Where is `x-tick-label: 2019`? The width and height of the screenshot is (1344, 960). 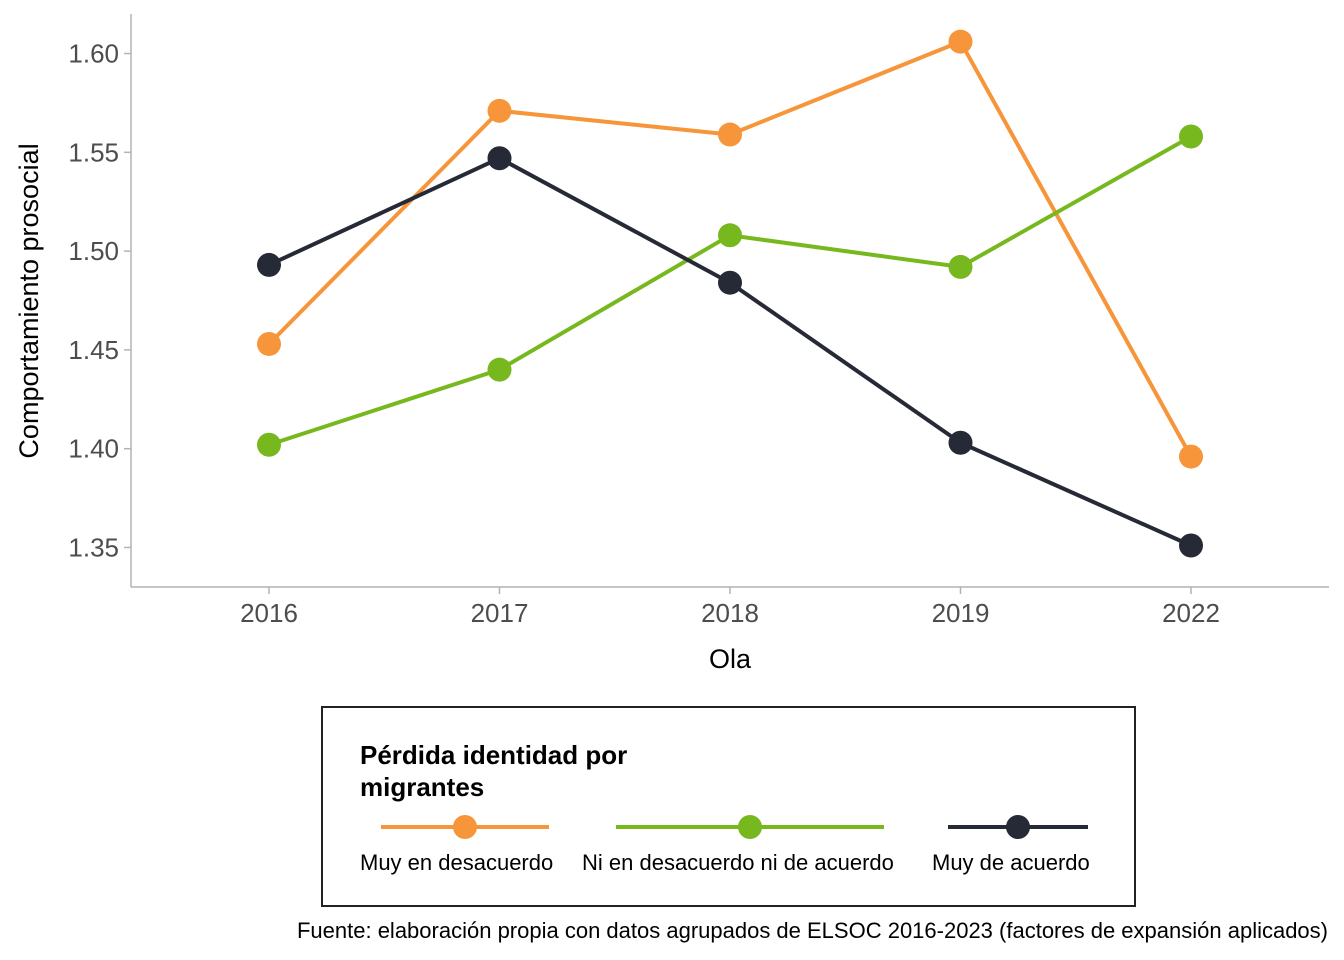 x-tick-label: 2019 is located at coordinates (961, 613).